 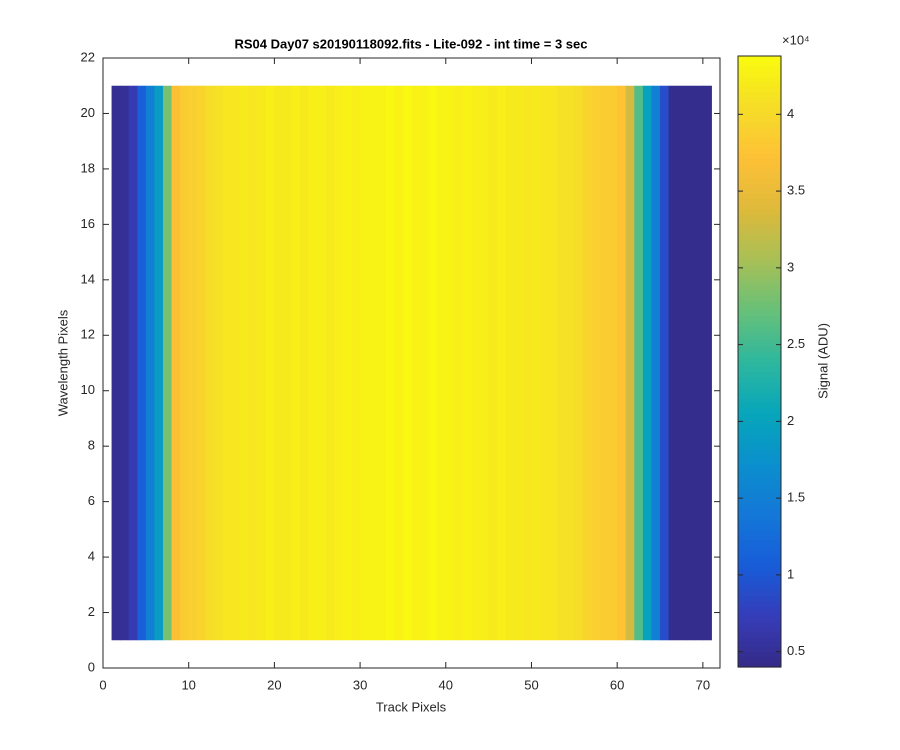 I want to click on x-tick-label: 50, so click(x=531, y=684).